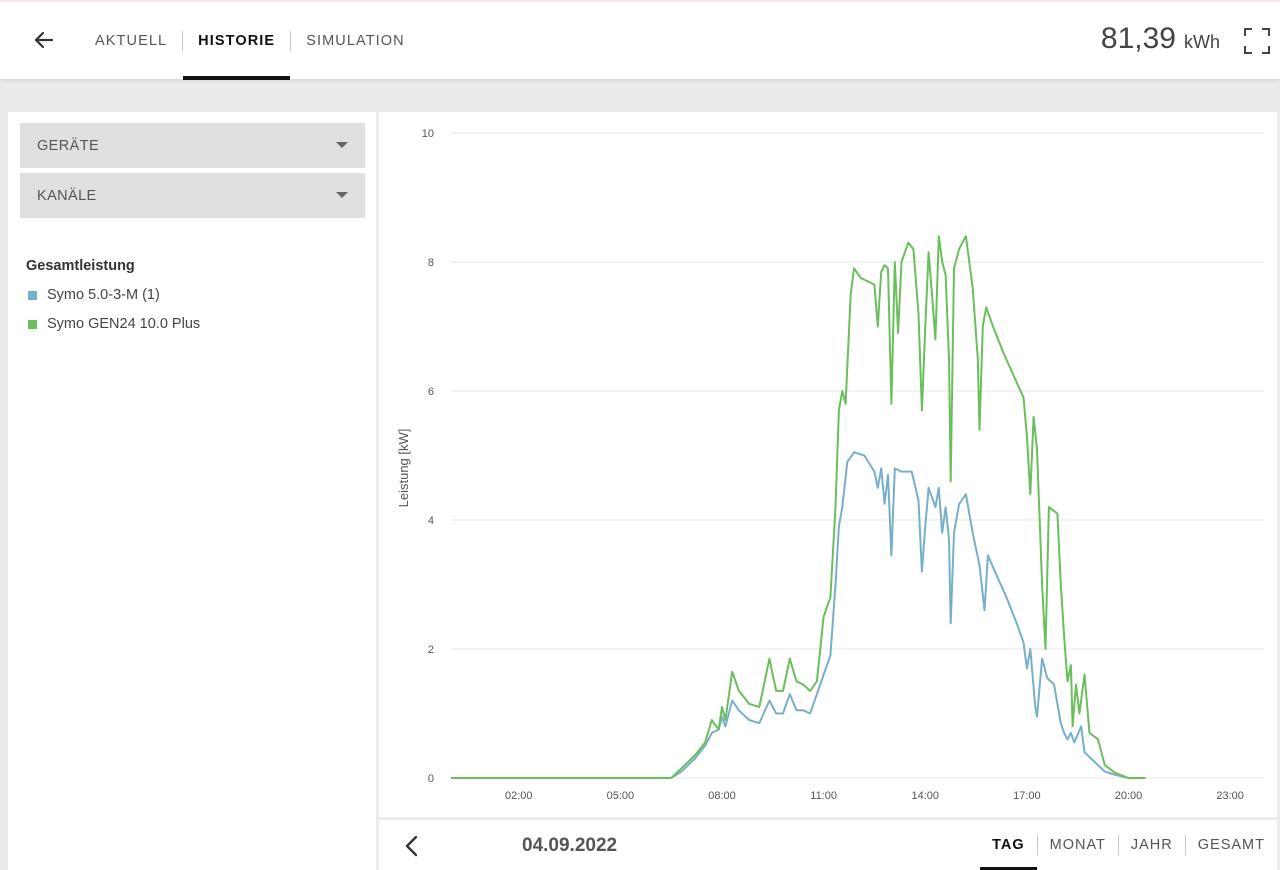 This screenshot has height=870, width=1280. I want to click on range-tab-tag: TAG, so click(1008, 845).